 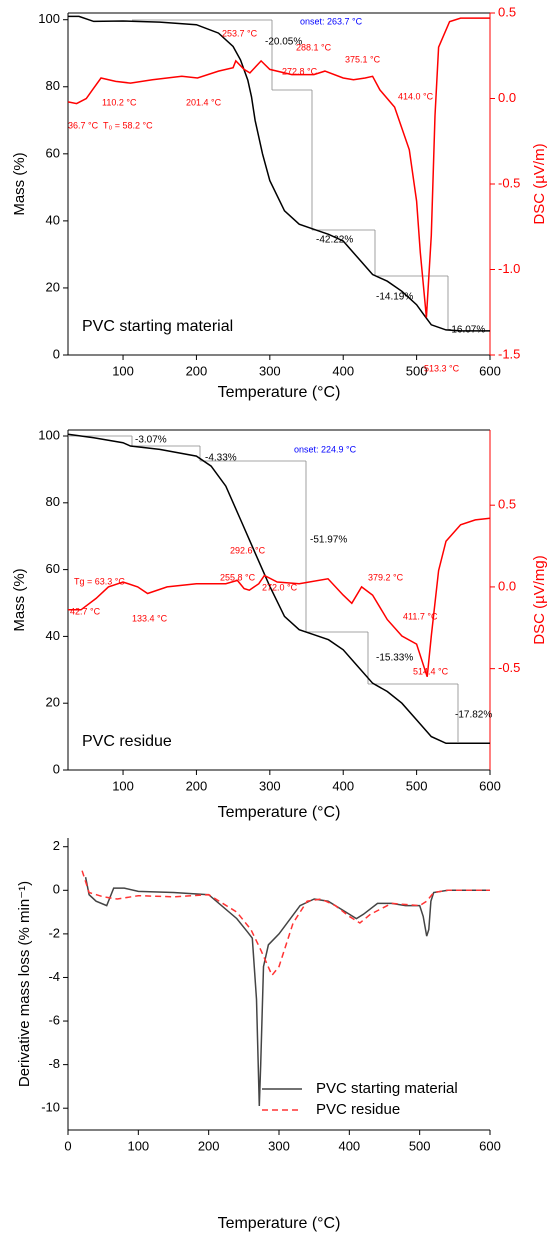 What do you see at coordinates (248, 550) in the screenshot?
I see `annotation: 292.6 °C` at bounding box center [248, 550].